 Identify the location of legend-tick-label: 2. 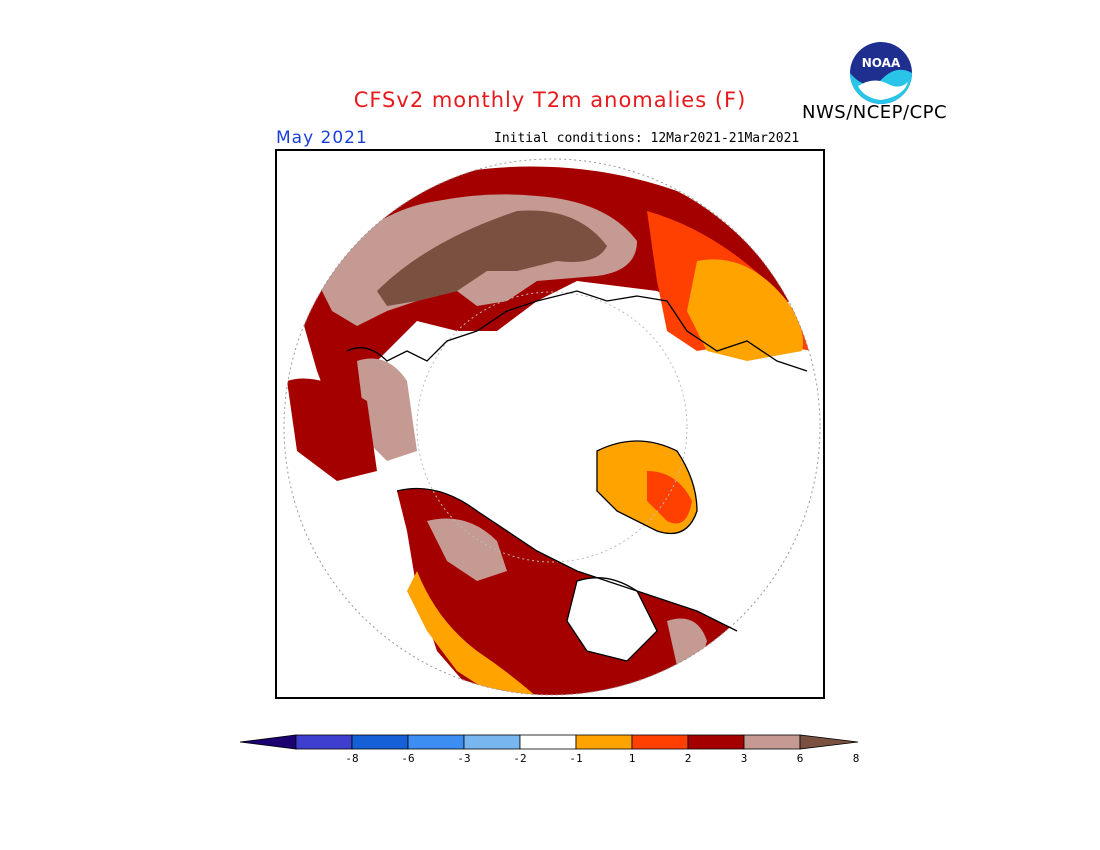
(688, 758).